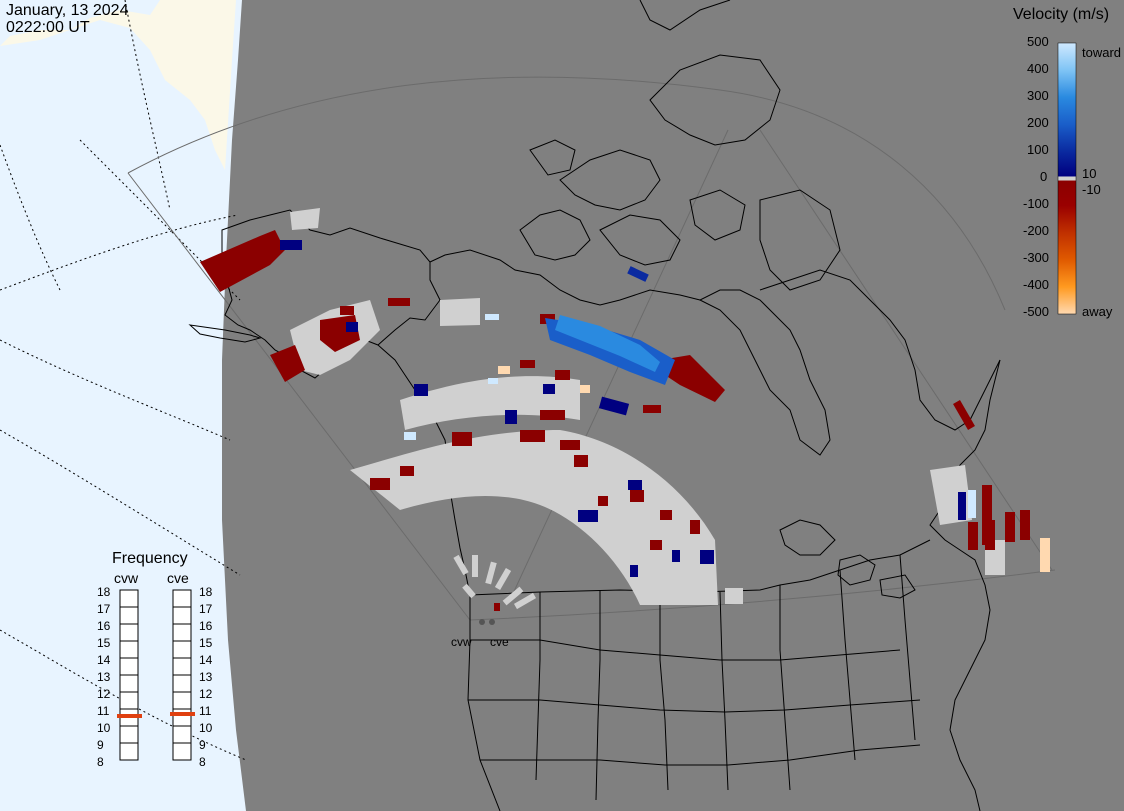  I want to click on frequency-scale-label-left: 16, so click(104, 626).